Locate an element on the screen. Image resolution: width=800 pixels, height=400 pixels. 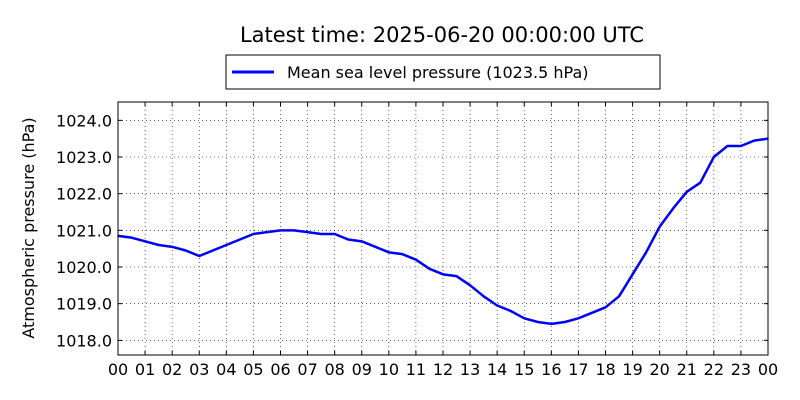
x-tick-label: 13 is located at coordinates (470, 369).